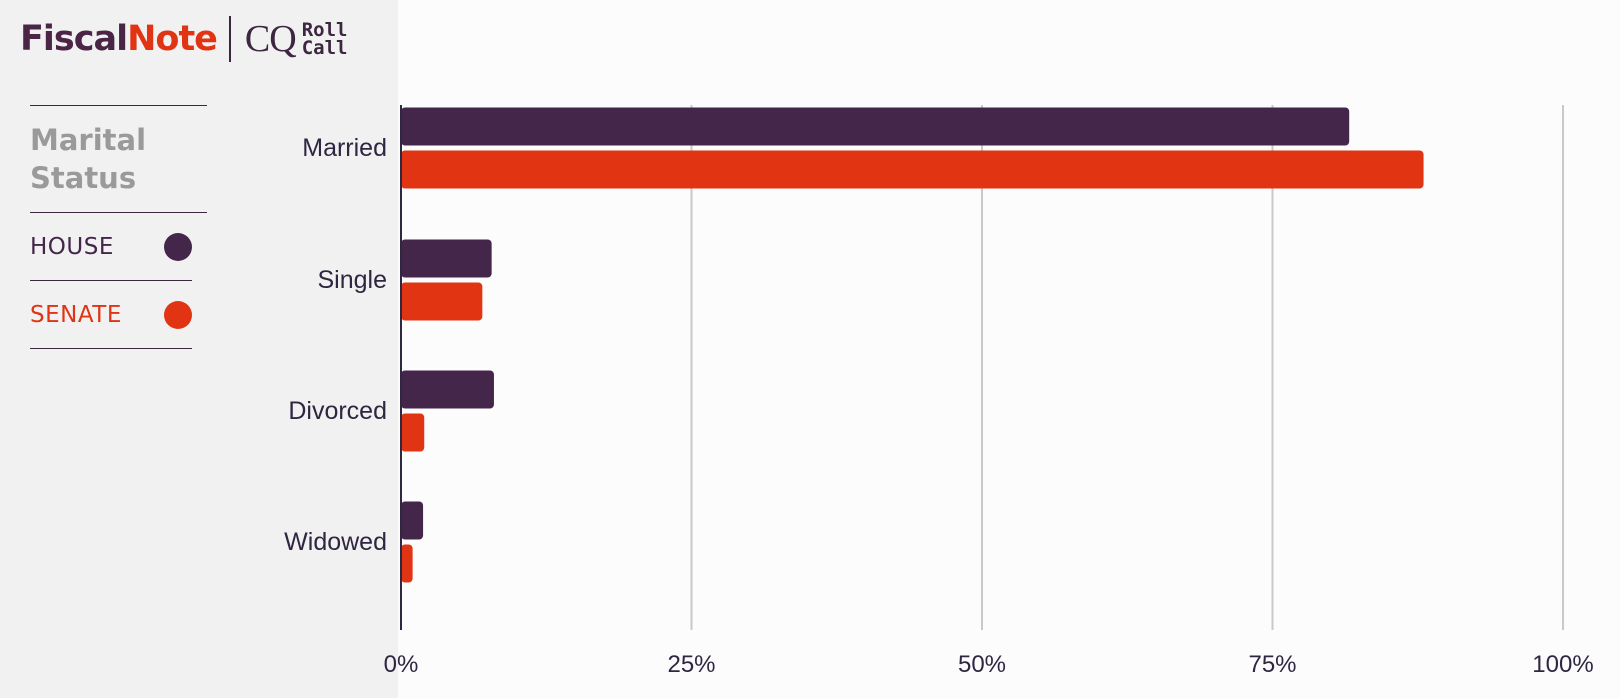 The height and width of the screenshot is (698, 1620). Describe the element at coordinates (172, 39) in the screenshot. I see `logo-note: Note` at that location.